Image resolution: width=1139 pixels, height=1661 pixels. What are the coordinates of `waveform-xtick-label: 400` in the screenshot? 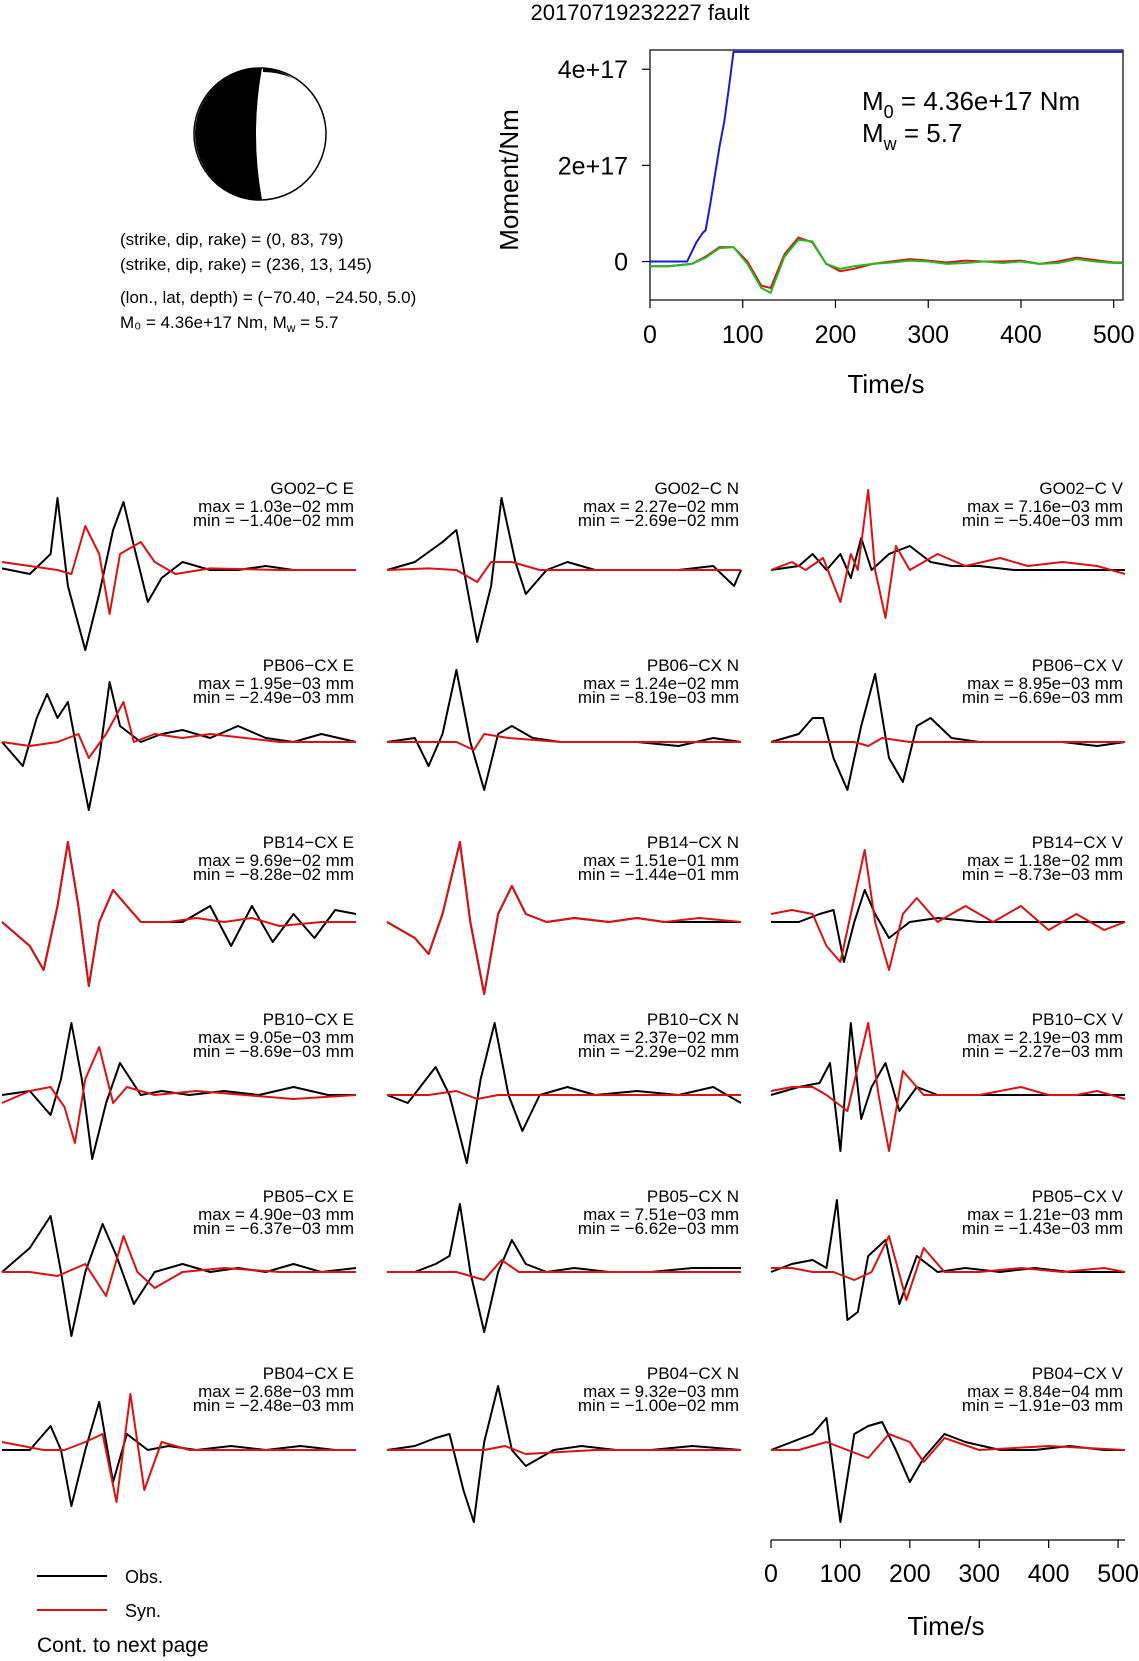 It's located at (1049, 1574).